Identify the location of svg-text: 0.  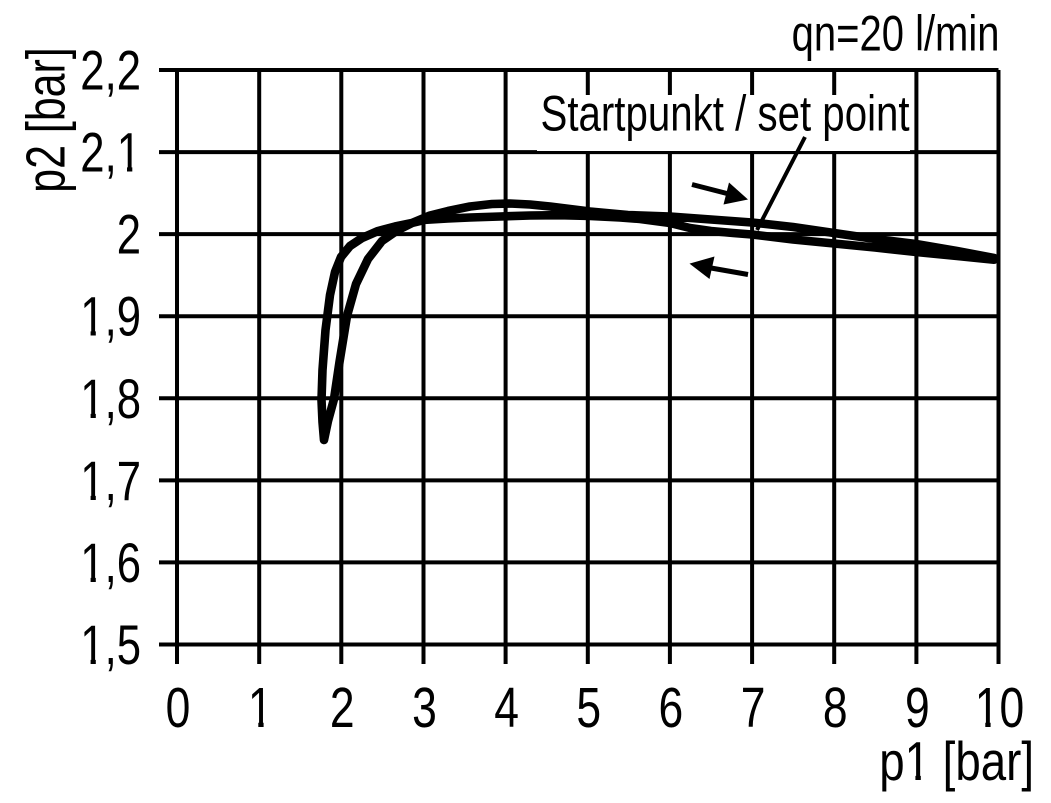
(178, 708).